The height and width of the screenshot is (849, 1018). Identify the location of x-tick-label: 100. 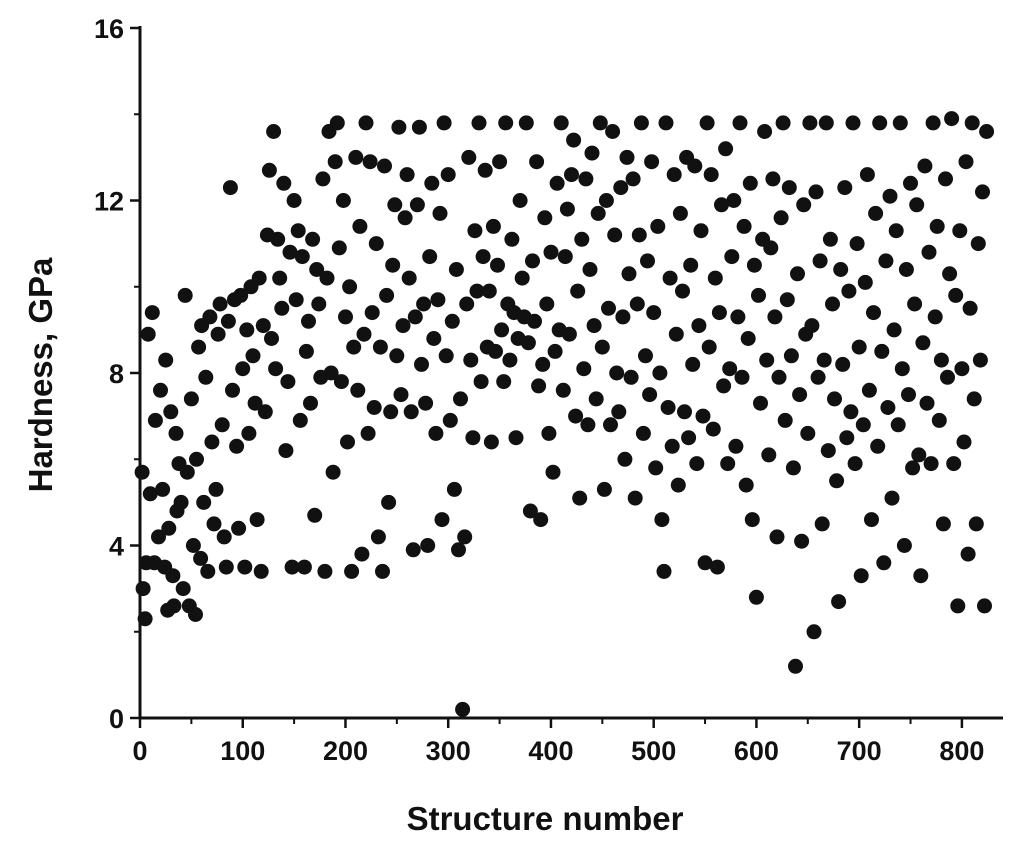
(242, 751).